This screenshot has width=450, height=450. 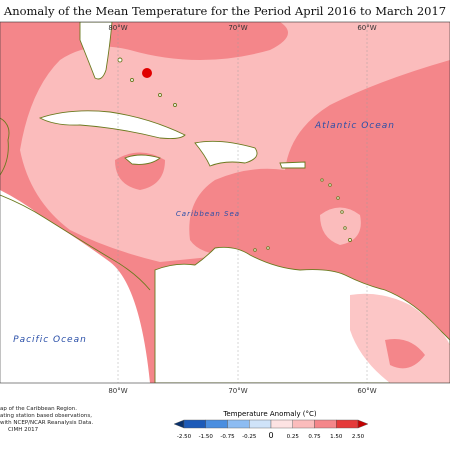 I want to click on footnote-line: ap of the Caribbean Region., so click(x=38, y=409).